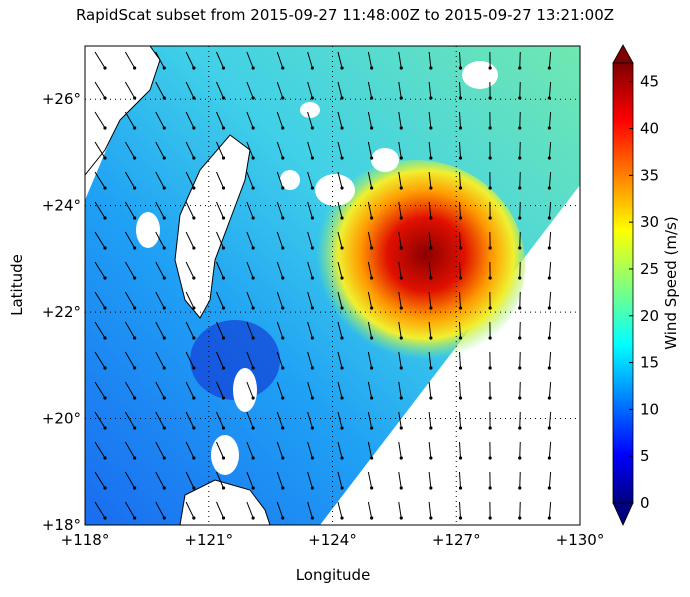 Image resolution: width=690 pixels, height=597 pixels. Describe the element at coordinates (623, 514) in the screenshot. I see `colorbar-extend-min` at that location.